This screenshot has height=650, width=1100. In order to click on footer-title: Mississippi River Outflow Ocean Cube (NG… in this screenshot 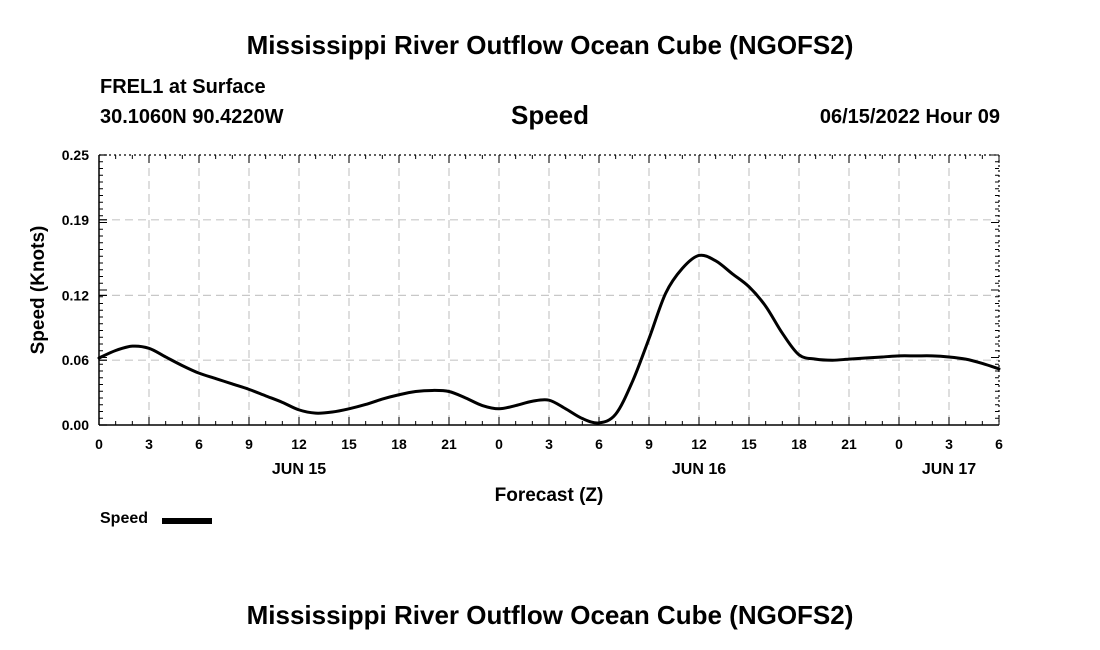, I will do `click(550, 615)`.